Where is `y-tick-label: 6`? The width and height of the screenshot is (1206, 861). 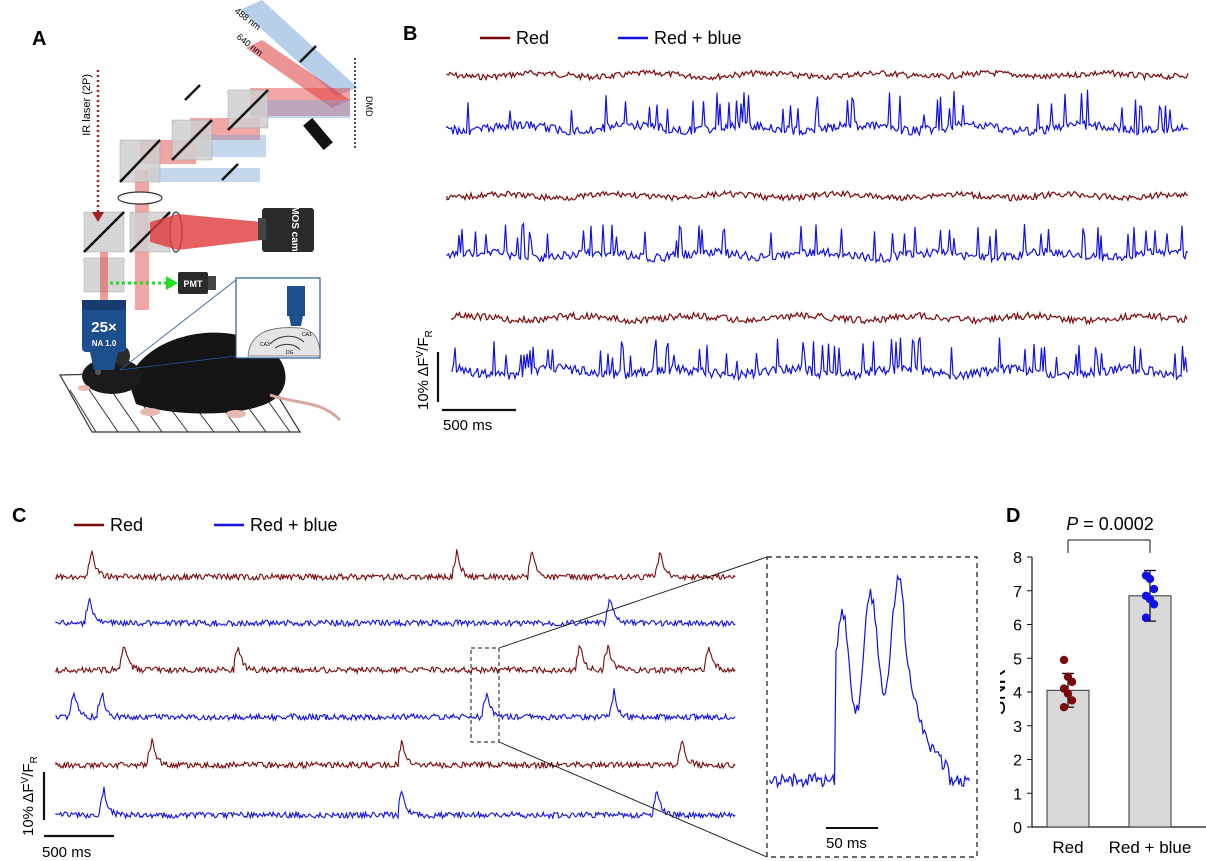
y-tick-label: 6 is located at coordinates (1017, 626).